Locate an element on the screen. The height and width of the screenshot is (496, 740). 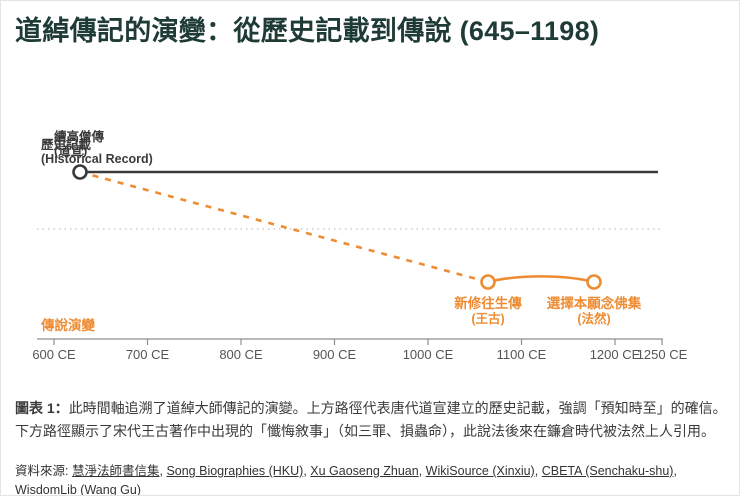
x-axis-tick-label: 1200 CE is located at coordinates (615, 354).